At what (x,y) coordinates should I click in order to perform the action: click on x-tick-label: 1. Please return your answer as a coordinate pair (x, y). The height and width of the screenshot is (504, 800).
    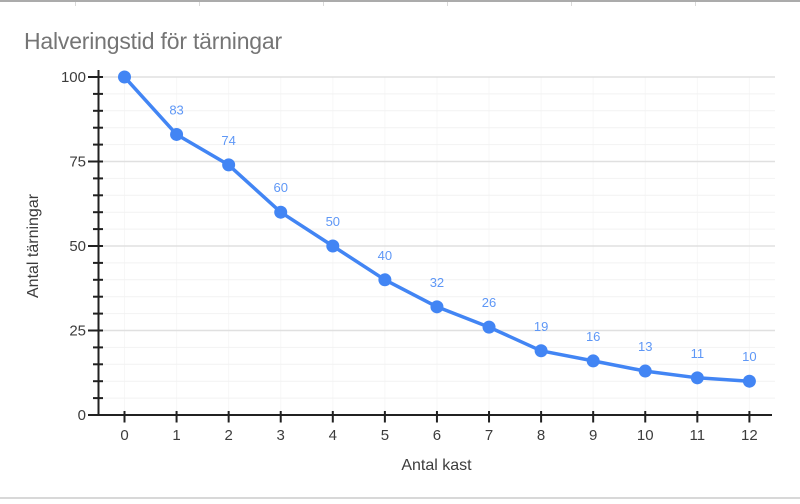
    Looking at the image, I should click on (176, 435).